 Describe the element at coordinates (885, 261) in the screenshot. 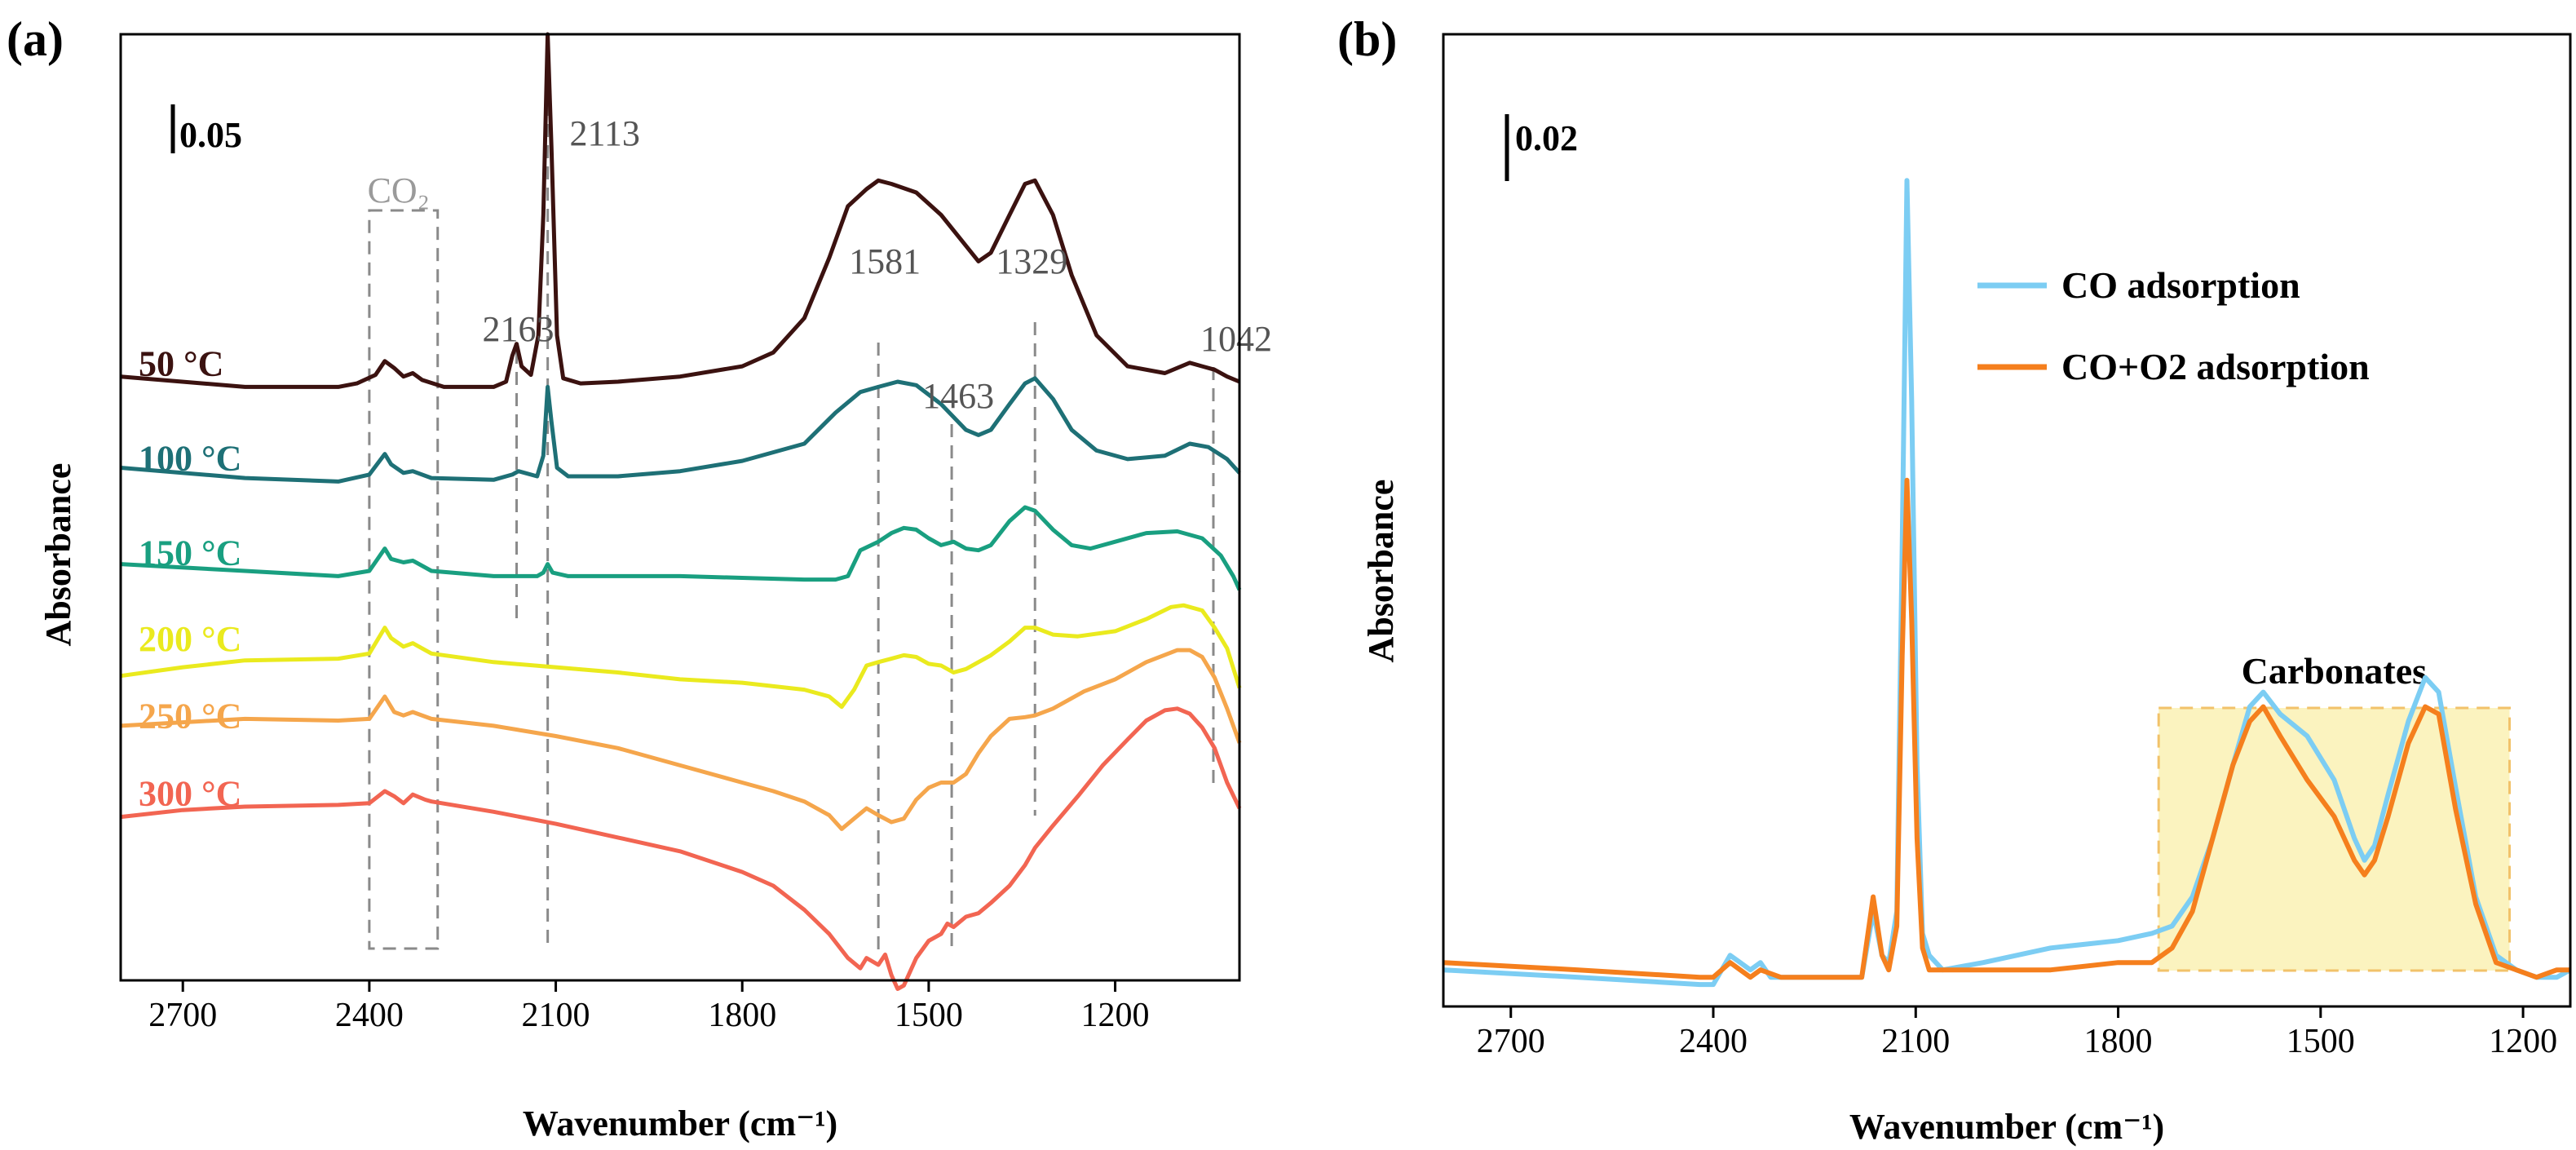

I see `peak-label-1581: 1581` at that location.